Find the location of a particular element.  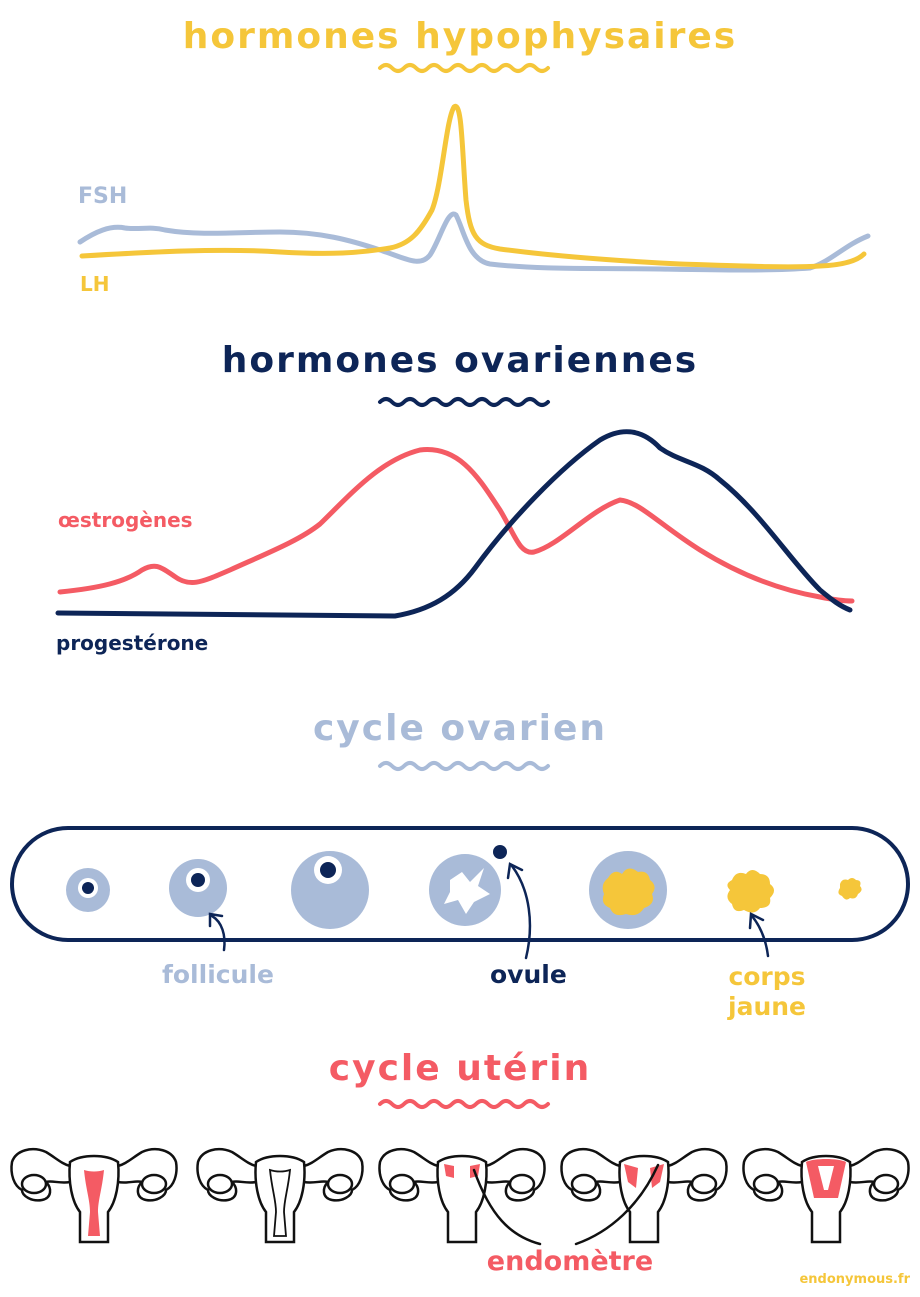

corpus-luteum-developing is located at coordinates (628, 890).